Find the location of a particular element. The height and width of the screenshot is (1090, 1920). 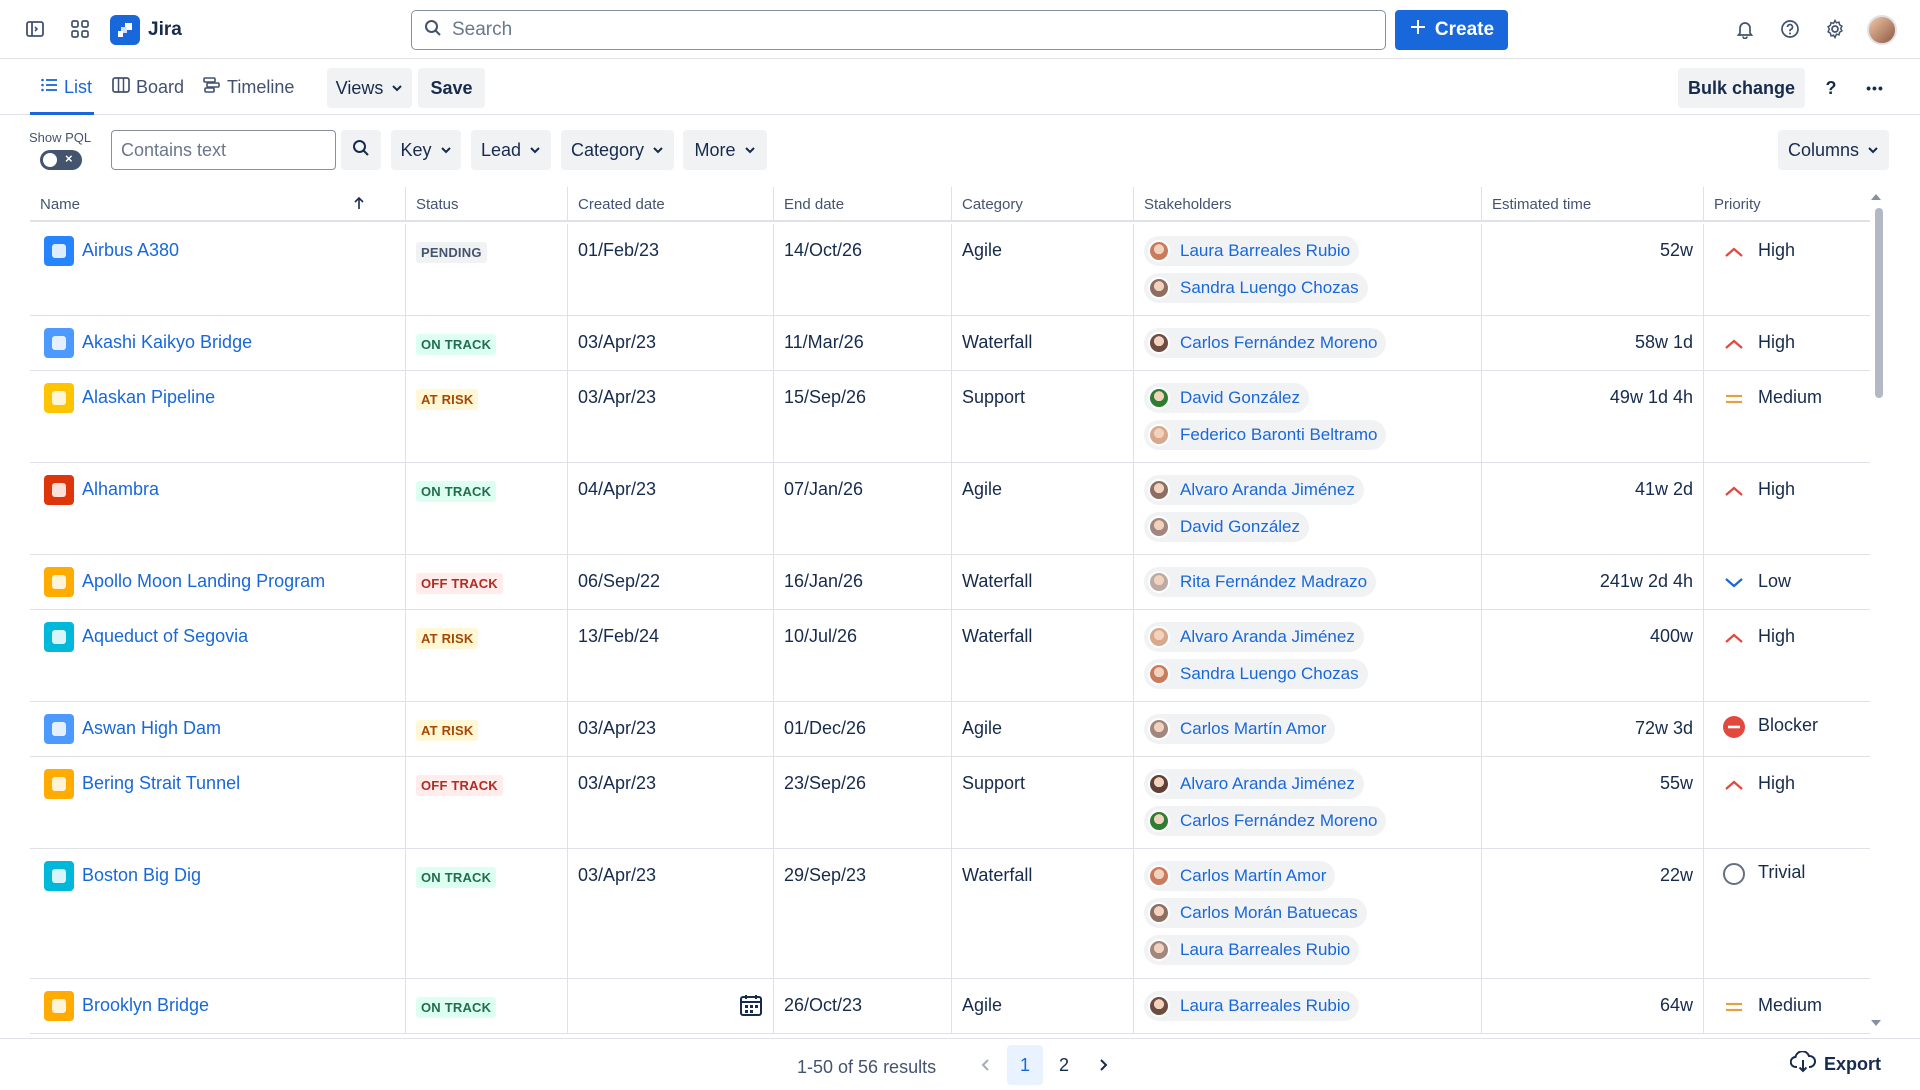

contains-text-input is located at coordinates (223, 150).